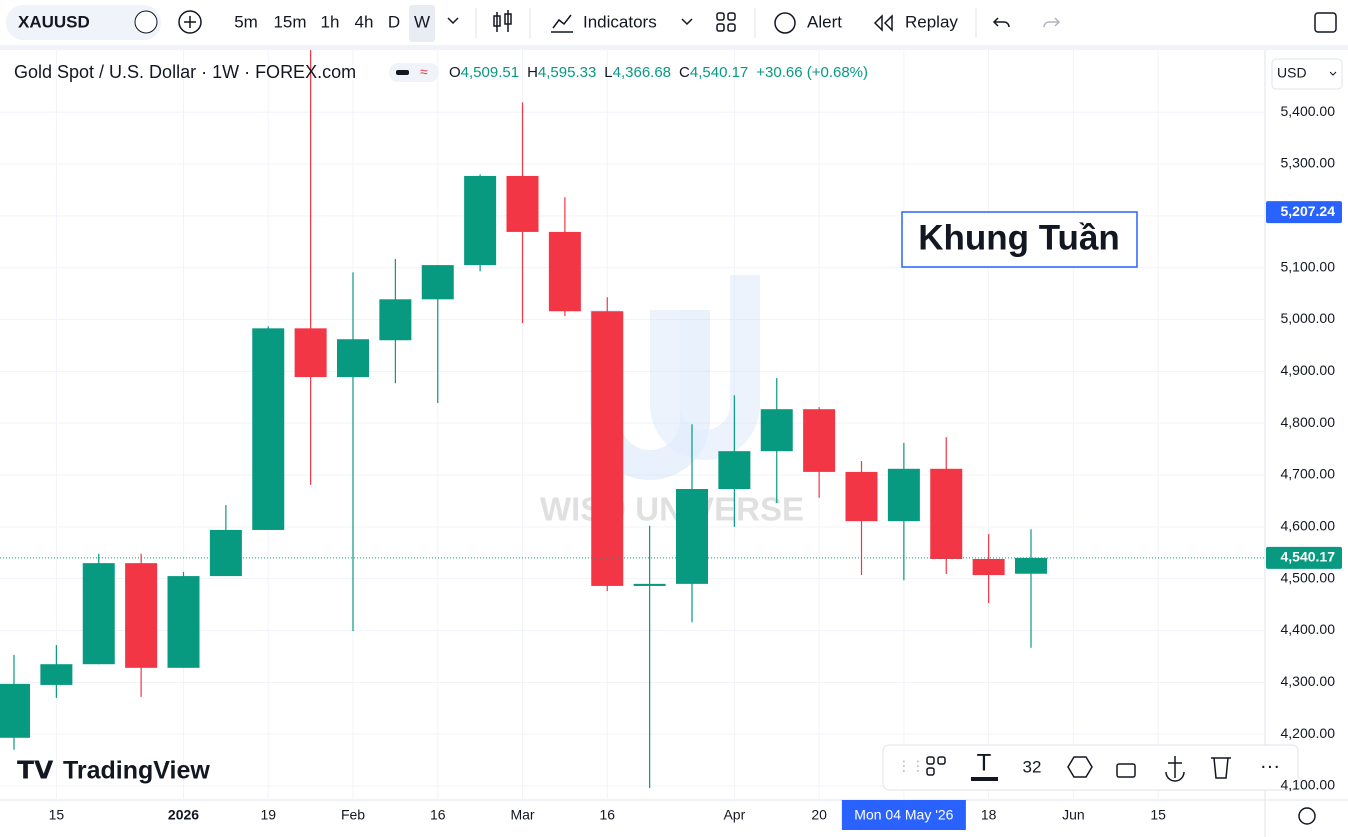 This screenshot has height=837, width=1348. What do you see at coordinates (1307, 816) in the screenshot?
I see `axis-settings` at bounding box center [1307, 816].